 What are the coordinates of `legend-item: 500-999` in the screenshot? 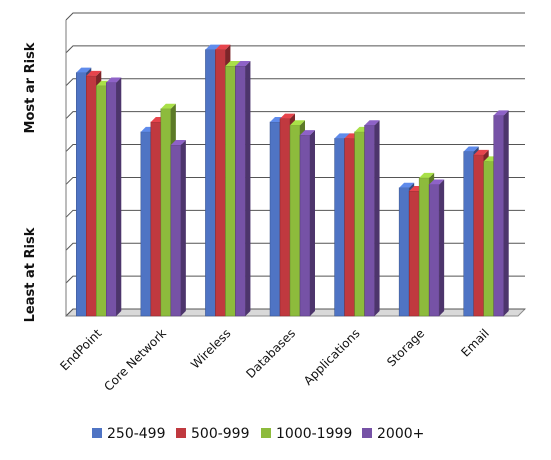 It's located at (213, 434).